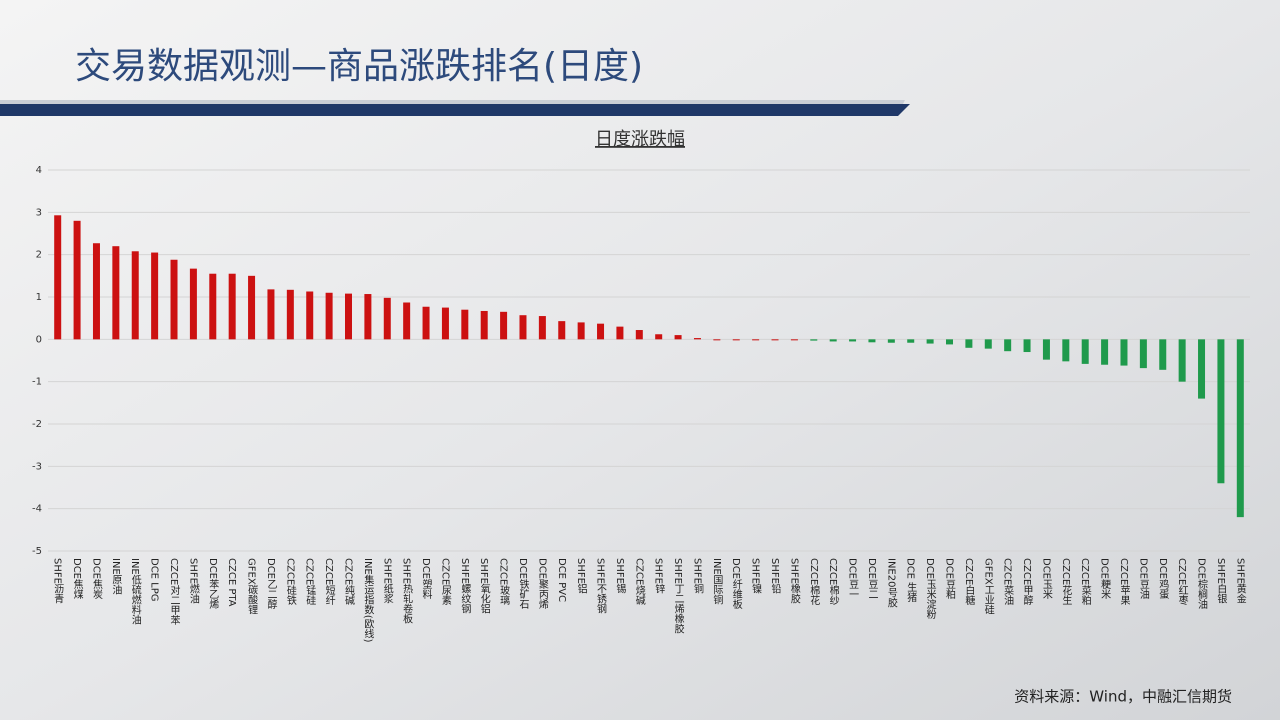 The height and width of the screenshot is (720, 1280). I want to click on header-band, so click(455, 110).